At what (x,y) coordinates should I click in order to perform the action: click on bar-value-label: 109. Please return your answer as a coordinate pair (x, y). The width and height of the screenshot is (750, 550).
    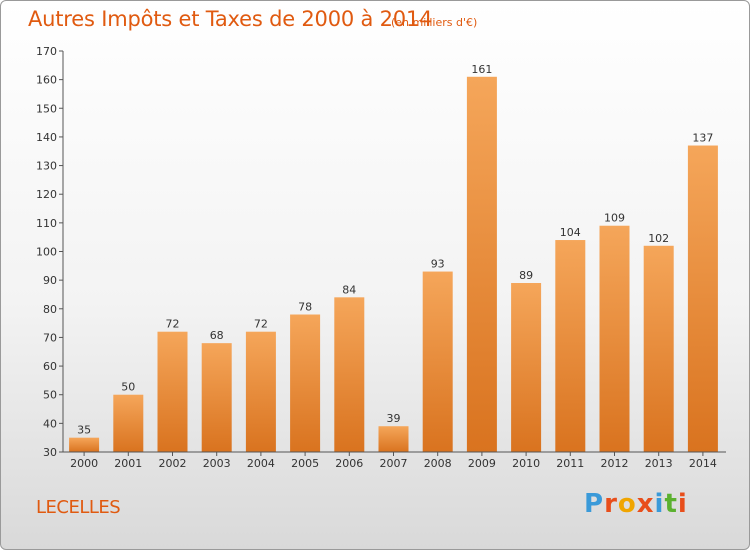
    Looking at the image, I should click on (614, 218).